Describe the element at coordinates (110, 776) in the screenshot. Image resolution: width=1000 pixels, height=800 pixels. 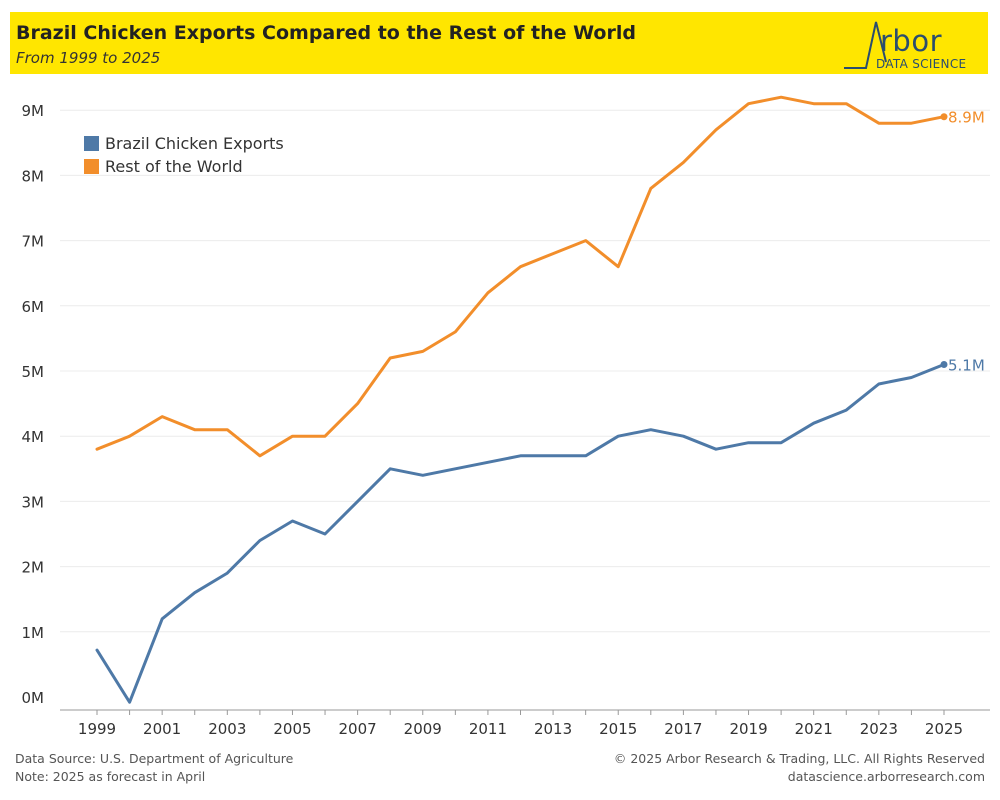
I see `note-text: Note: 2025 as forecast in April` at that location.